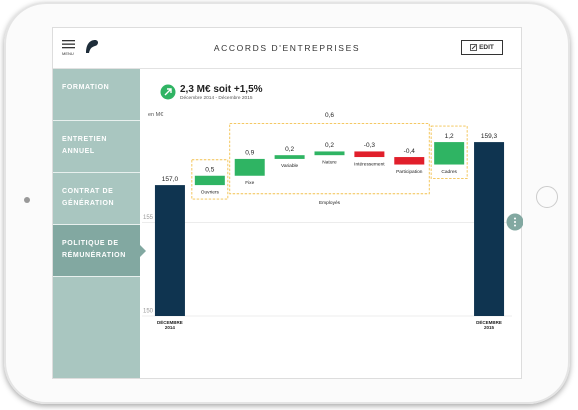 The image size is (578, 410). What do you see at coordinates (449, 172) in the screenshot?
I see `category-label: Cadres` at bounding box center [449, 172].